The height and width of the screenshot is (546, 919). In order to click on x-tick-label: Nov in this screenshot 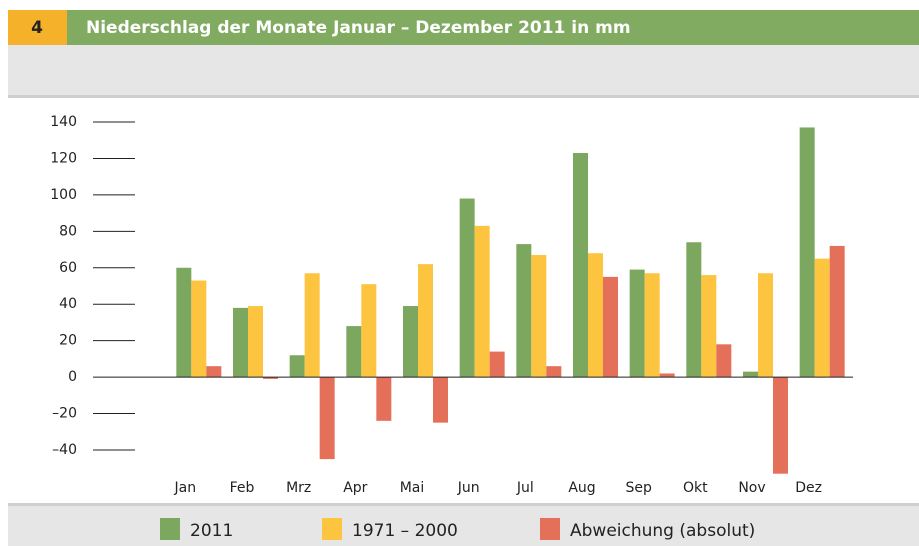, I will do `click(751, 488)`.